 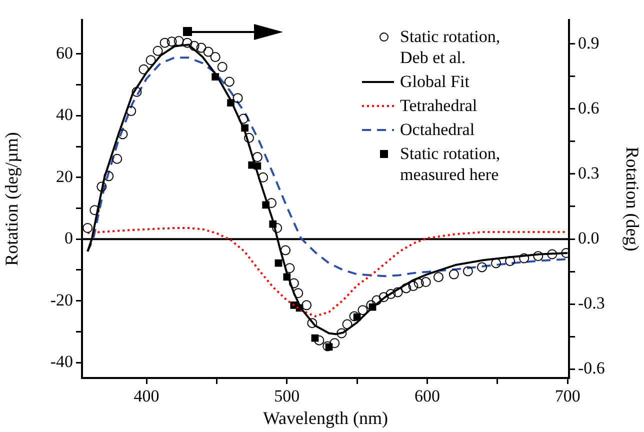 I want to click on y-tick-label: -20, so click(x=61, y=300).